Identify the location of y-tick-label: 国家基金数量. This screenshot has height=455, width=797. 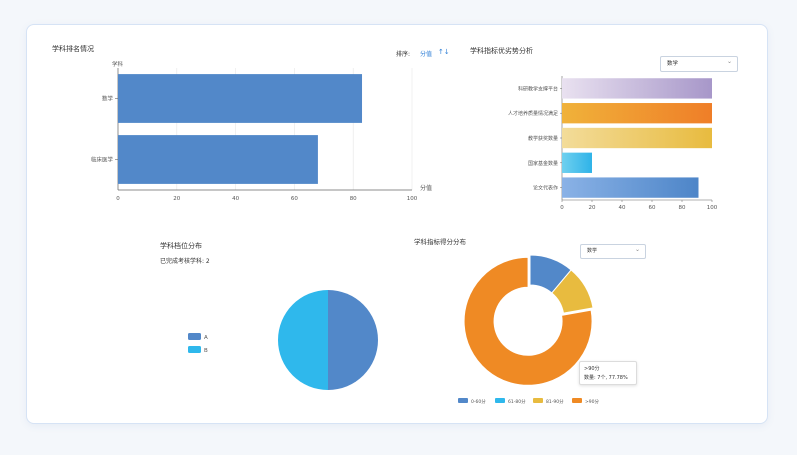
(543, 163).